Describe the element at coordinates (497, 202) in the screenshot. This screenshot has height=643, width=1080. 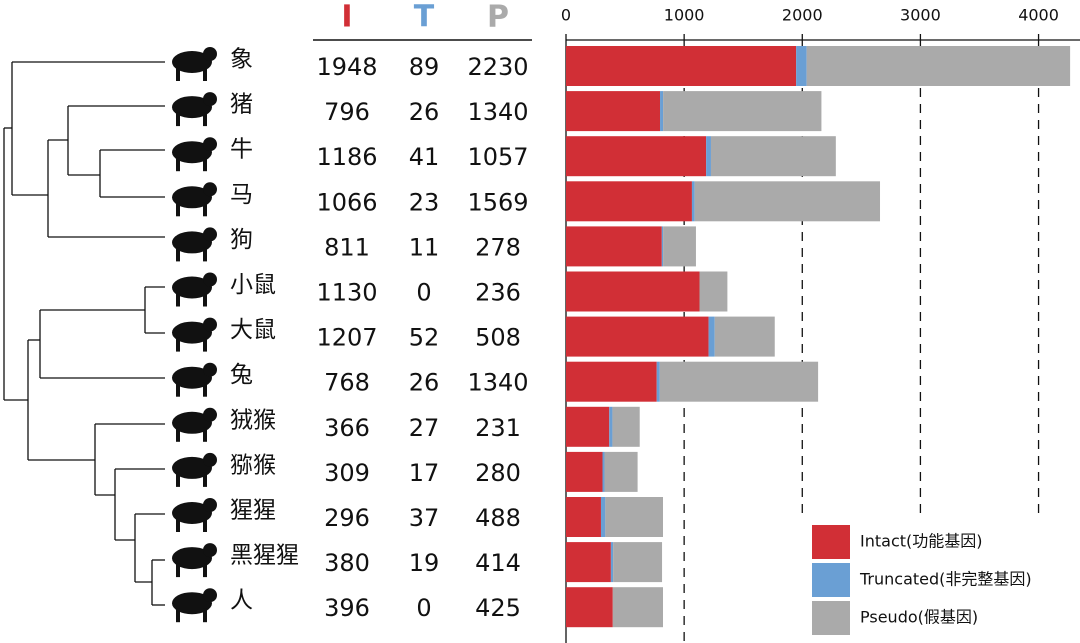
I see `table-value: 1569` at that location.